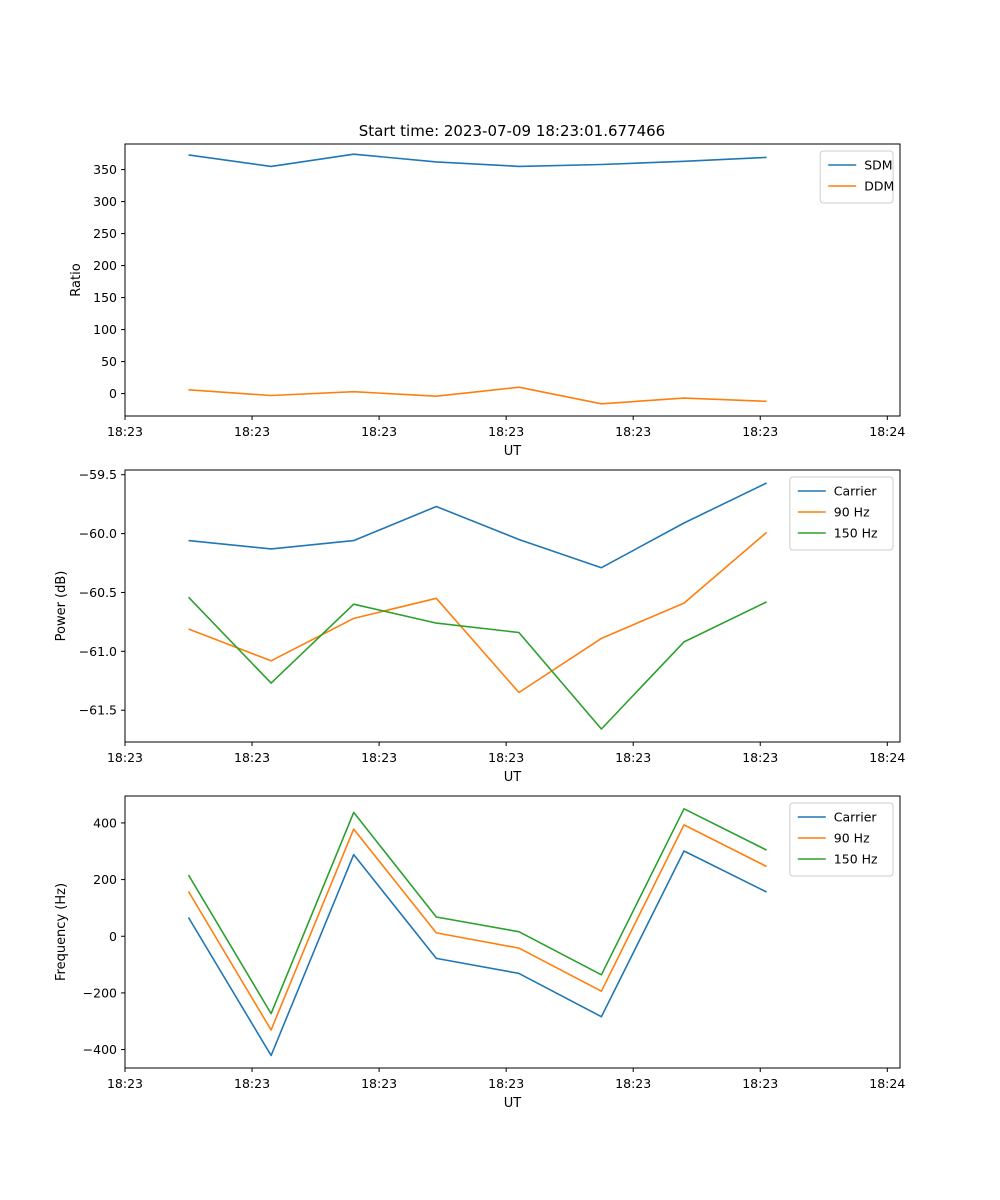 Image resolution: width=1000 pixels, height=1200 pixels. I want to click on frequency-legend-label-carrier: Carrier, so click(856, 817).